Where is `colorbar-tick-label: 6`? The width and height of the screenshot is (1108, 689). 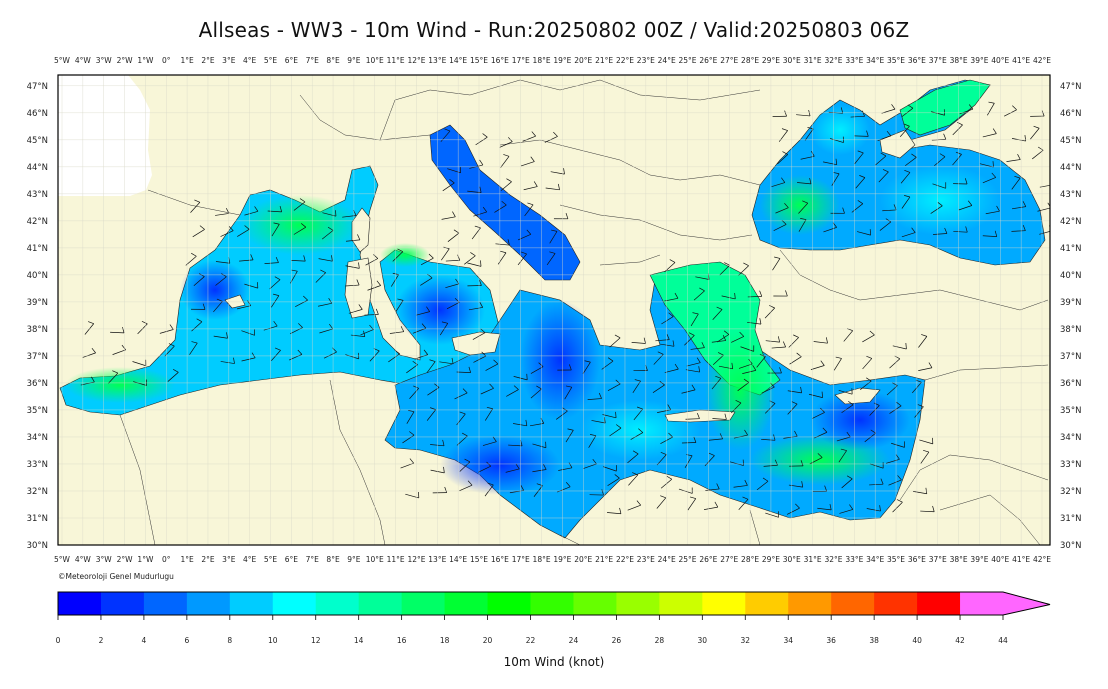
colorbar-tick-label: 6 is located at coordinates (186, 640).